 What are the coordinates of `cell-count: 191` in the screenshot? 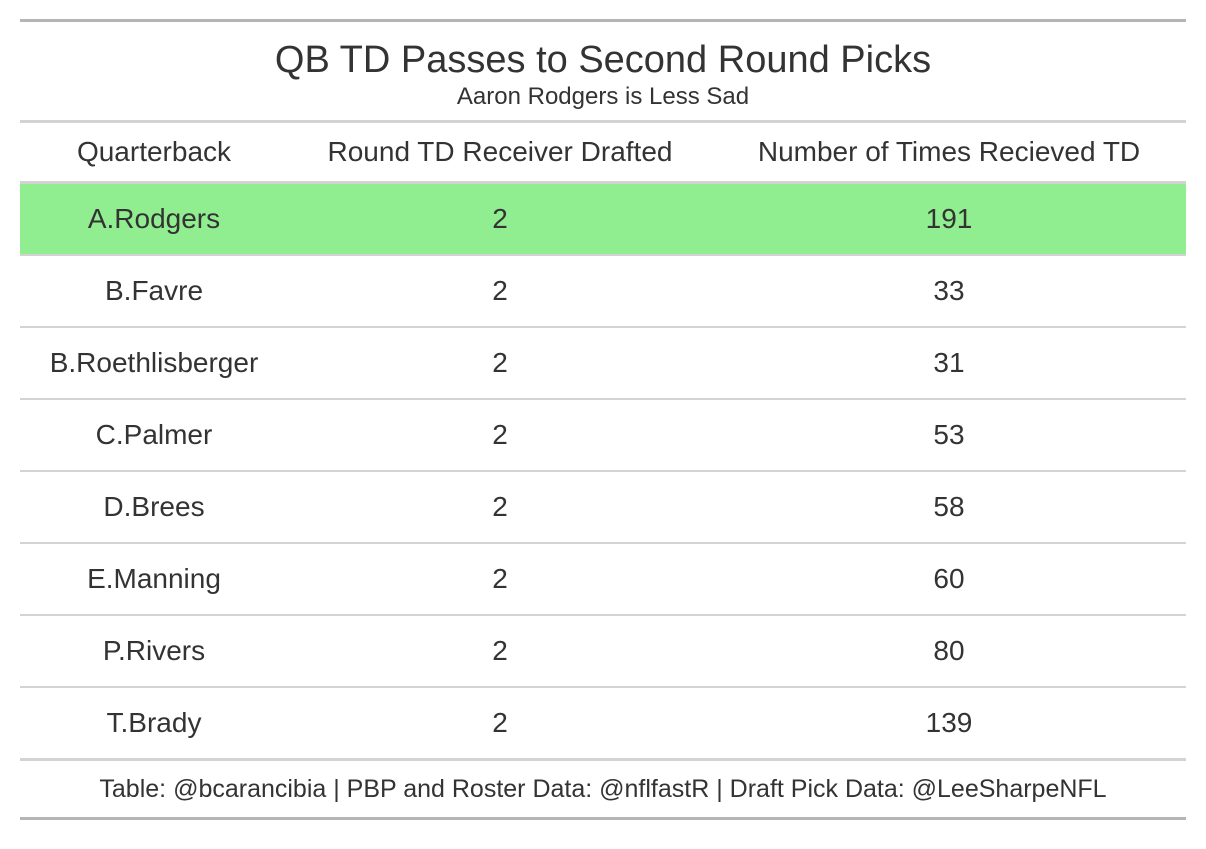 It's located at (949, 219).